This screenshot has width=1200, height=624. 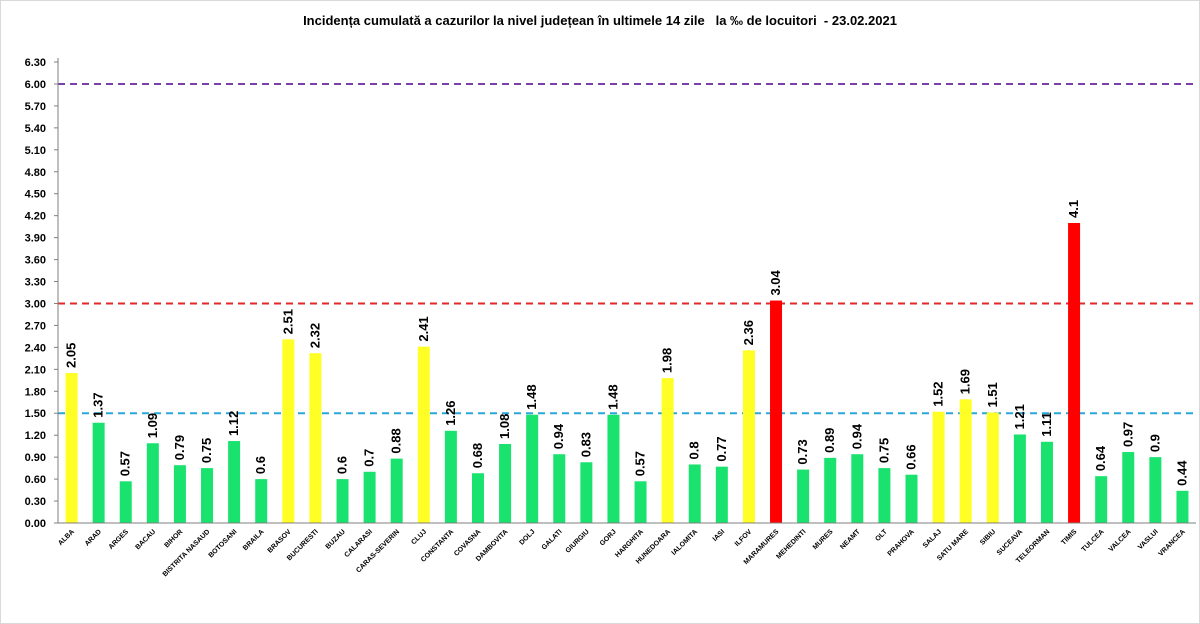 What do you see at coordinates (35, 414) in the screenshot?
I see `y-tick-label: 1.50` at bounding box center [35, 414].